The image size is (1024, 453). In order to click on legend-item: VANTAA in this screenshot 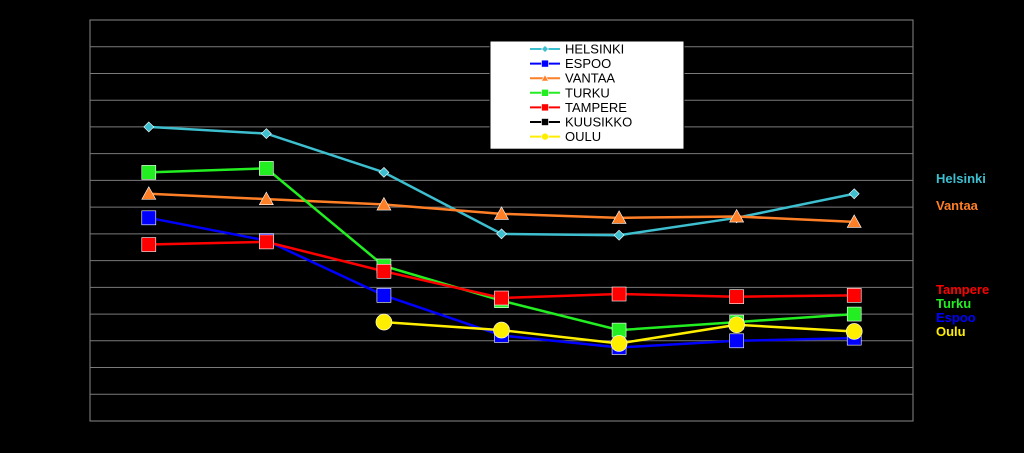, I will do `click(572, 78)`.